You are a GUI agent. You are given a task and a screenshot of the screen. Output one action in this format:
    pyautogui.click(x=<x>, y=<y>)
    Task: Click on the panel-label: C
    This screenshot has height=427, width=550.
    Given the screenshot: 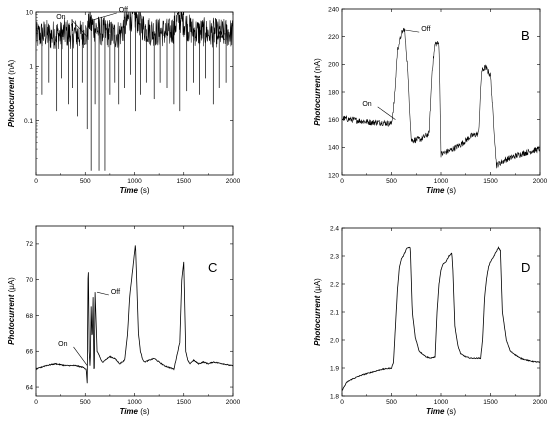 What is the action you would take?
    pyautogui.click(x=212, y=267)
    